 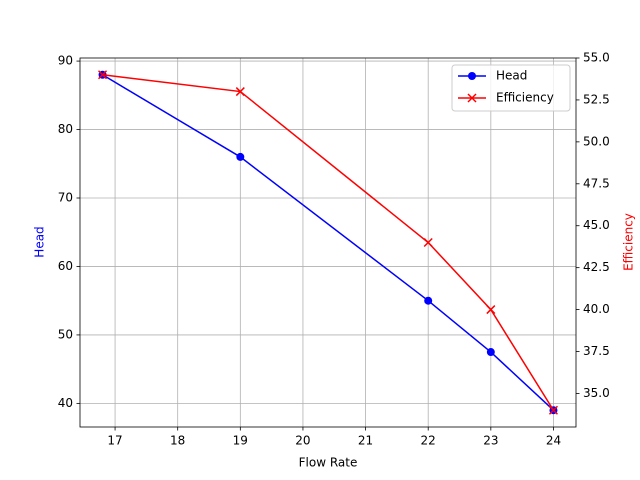 What do you see at coordinates (525, 98) in the screenshot?
I see `legend-label: Efficiency` at bounding box center [525, 98].